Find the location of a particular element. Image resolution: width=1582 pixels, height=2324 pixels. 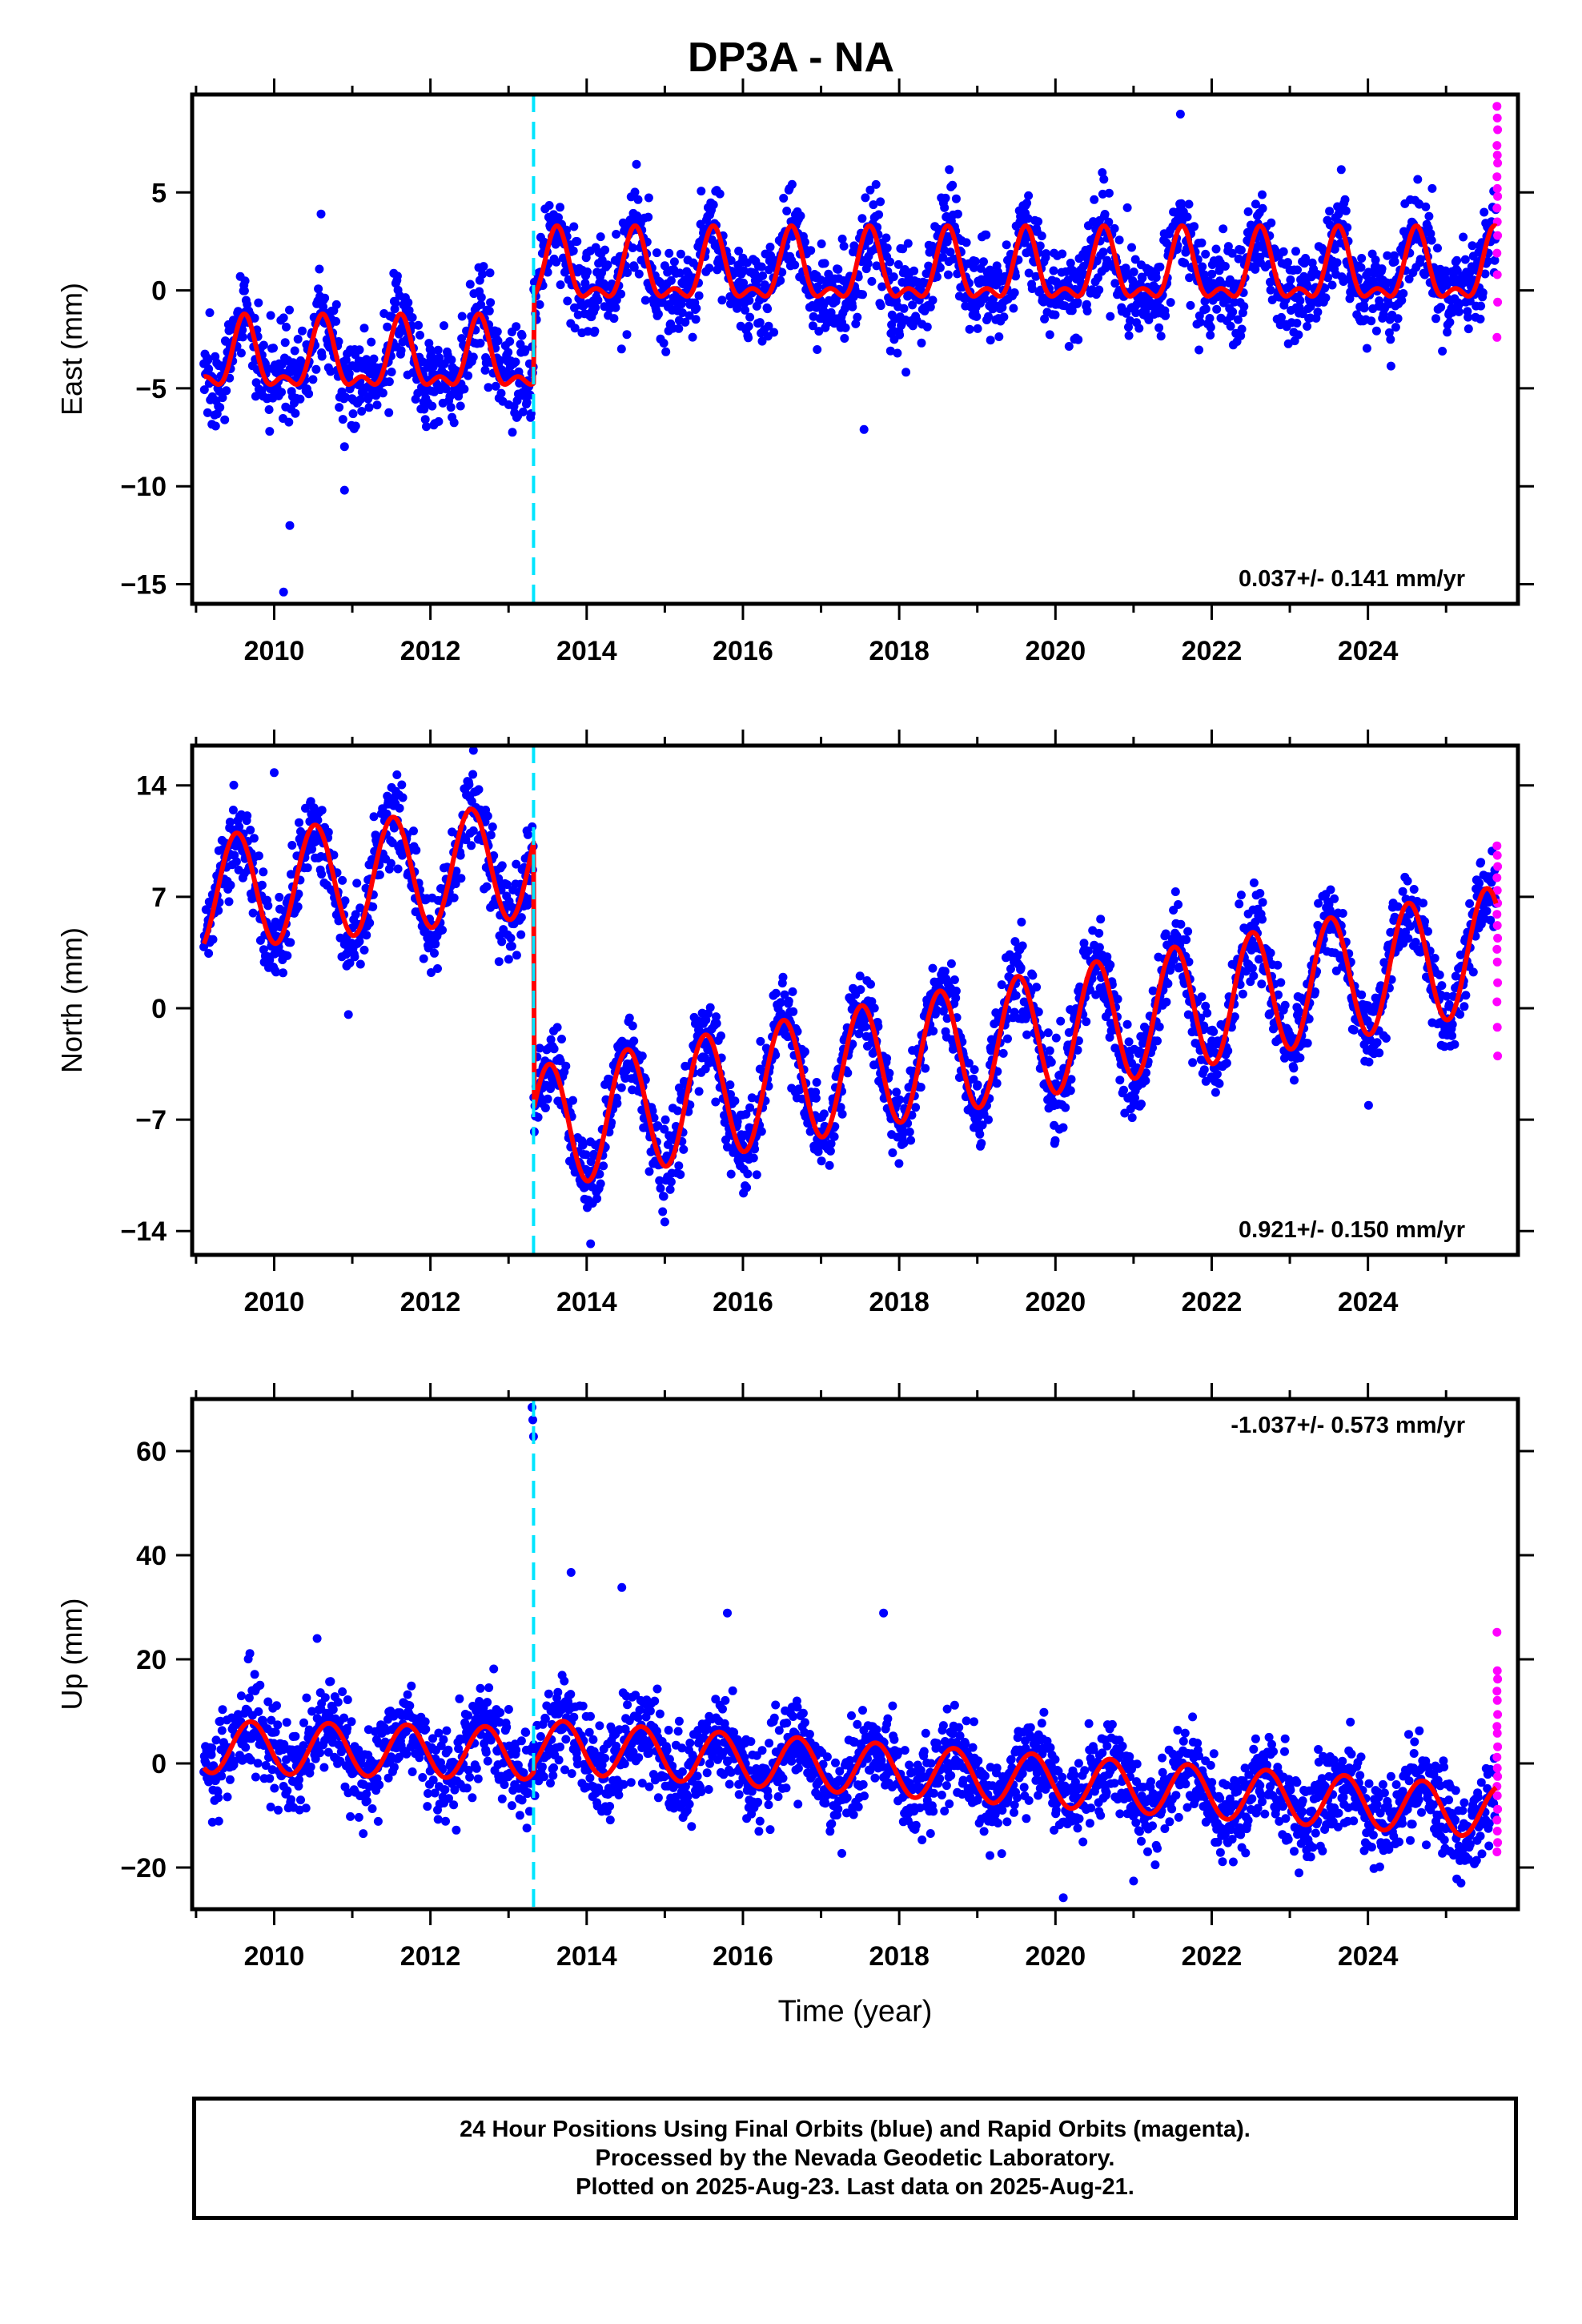

east-x-tick-label: 2024 is located at coordinates (1368, 651).